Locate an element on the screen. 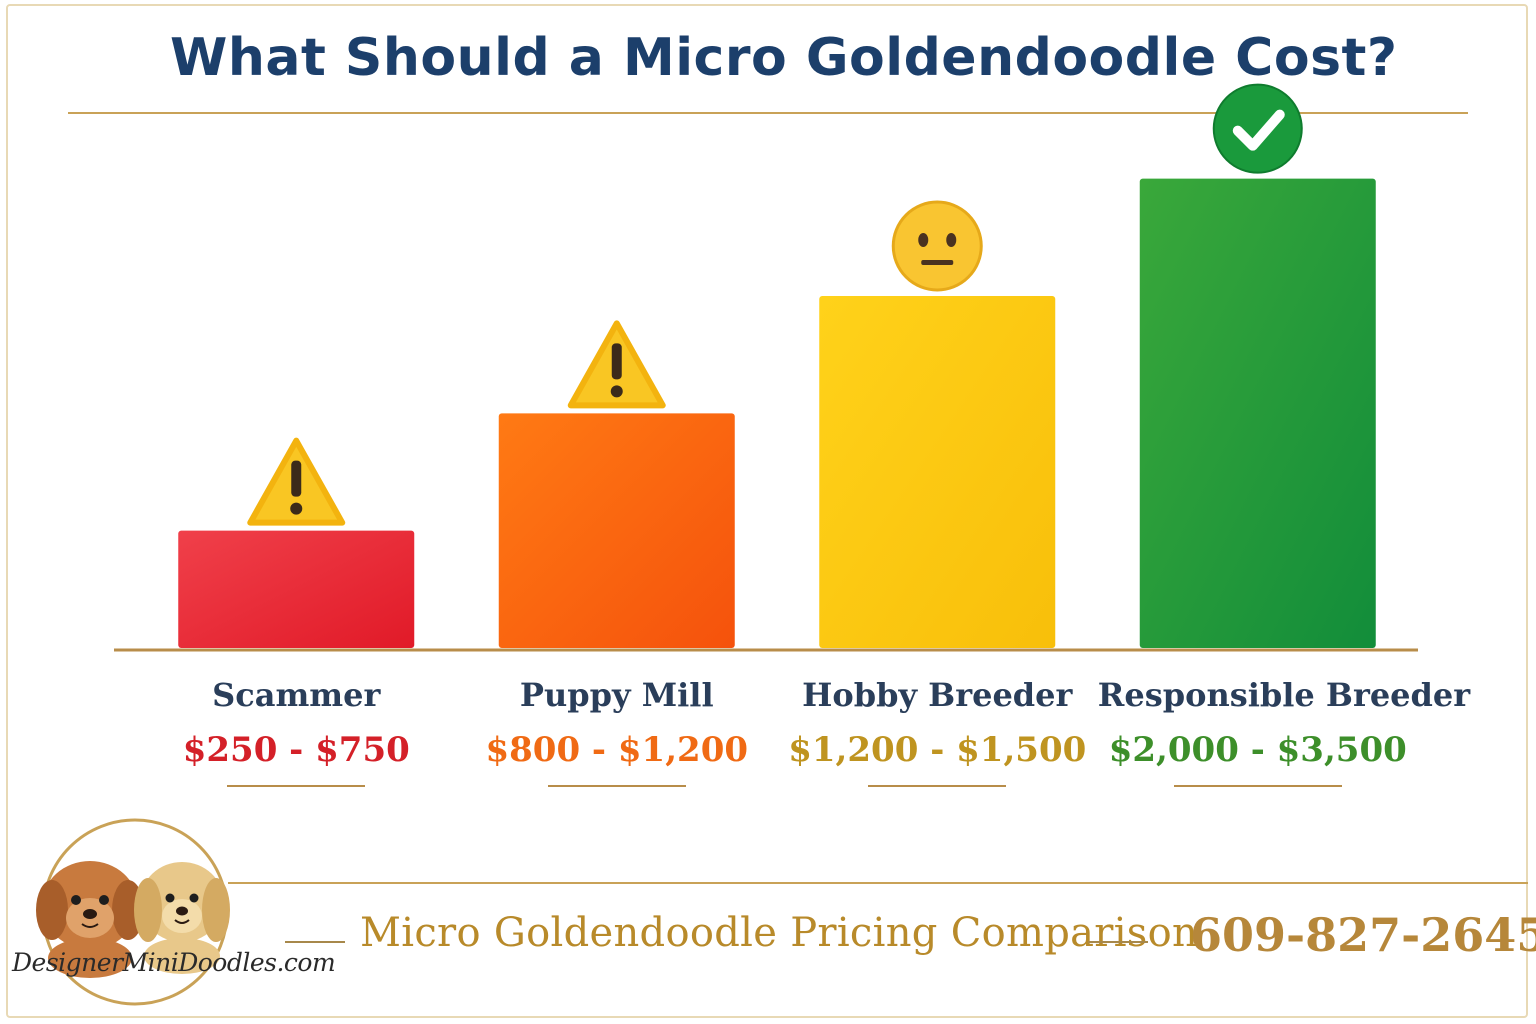 The image size is (1536, 1024). neutral-face-icon is located at coordinates (937, 246).